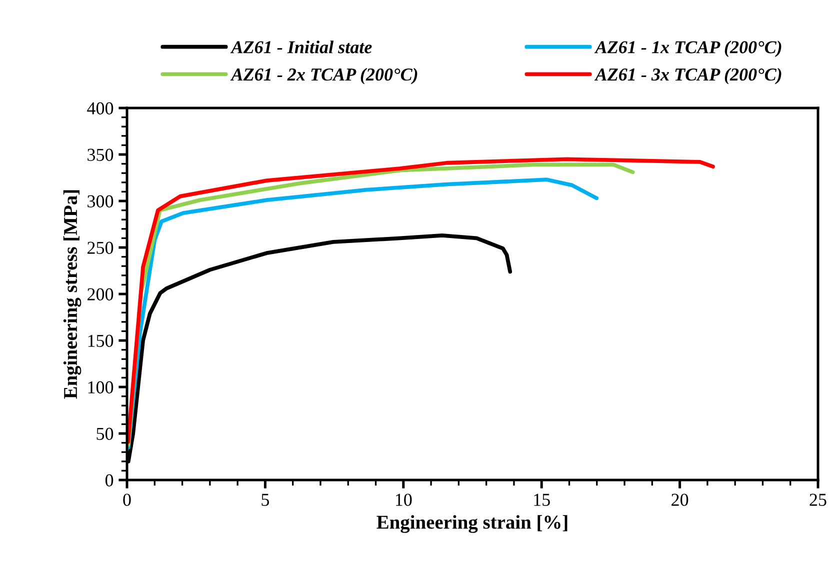 The width and height of the screenshot is (830, 563). What do you see at coordinates (301, 47) in the screenshot?
I see `legend-label: AZ61 - Initial state` at bounding box center [301, 47].